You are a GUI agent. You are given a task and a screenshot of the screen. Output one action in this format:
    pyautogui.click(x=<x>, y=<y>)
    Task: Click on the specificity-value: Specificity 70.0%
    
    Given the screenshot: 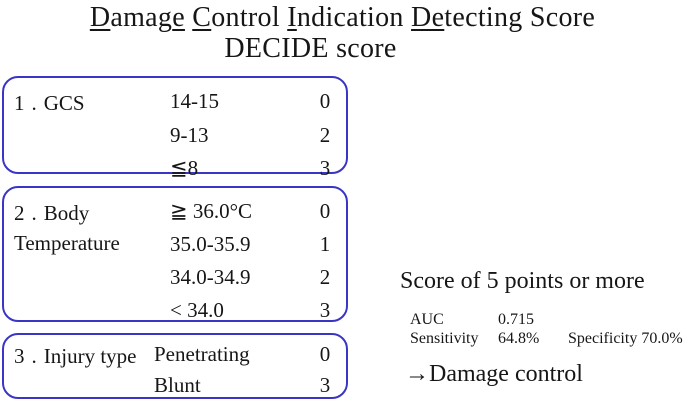 What is the action you would take?
    pyautogui.click(x=625, y=338)
    